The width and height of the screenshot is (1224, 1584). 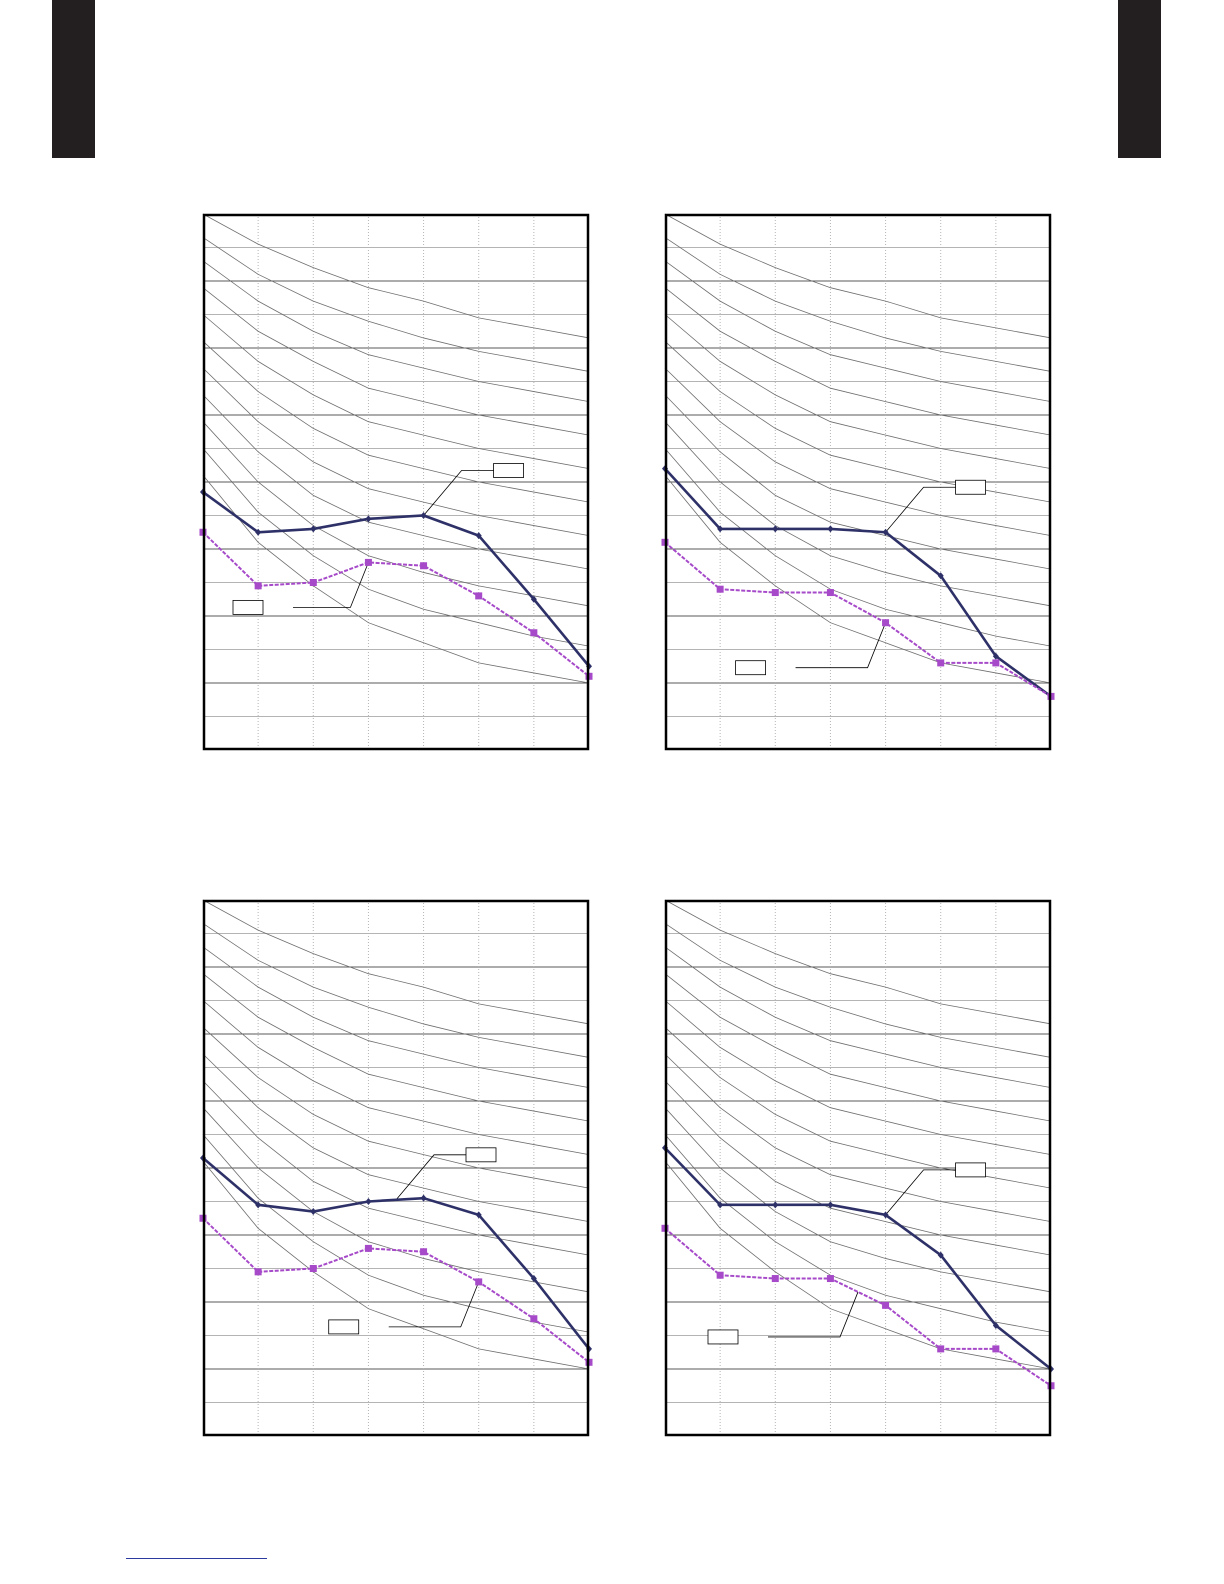 What do you see at coordinates (196, 1558) in the screenshot?
I see `footer-rule` at bounding box center [196, 1558].